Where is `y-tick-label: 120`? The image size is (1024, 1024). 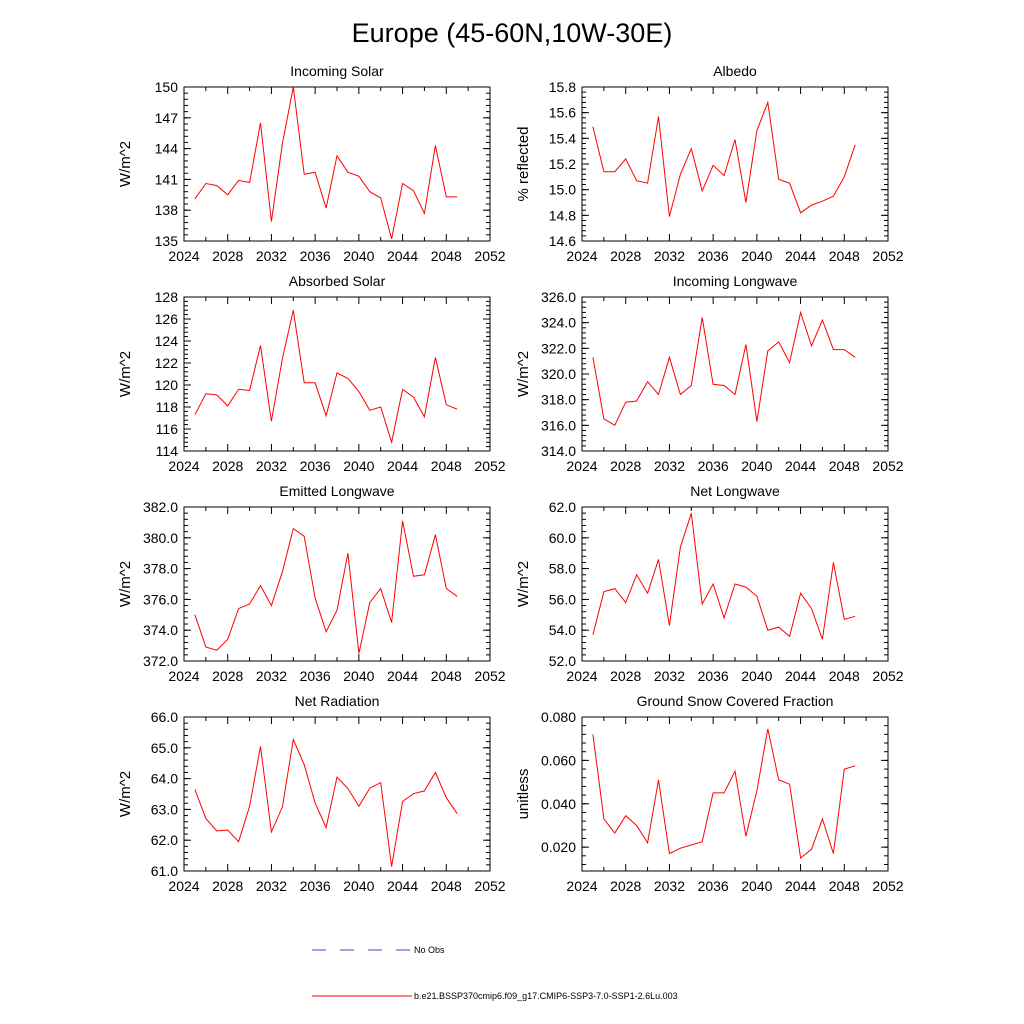
y-tick-label: 120 is located at coordinates (167, 385).